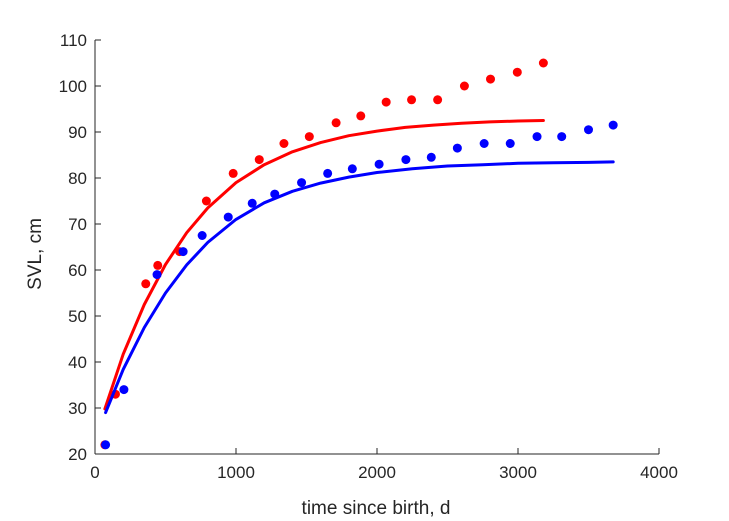 Image resolution: width=729 pixels, height=521 pixels. What do you see at coordinates (376, 508) in the screenshot?
I see `x-axis-label: time since birth, d` at bounding box center [376, 508].